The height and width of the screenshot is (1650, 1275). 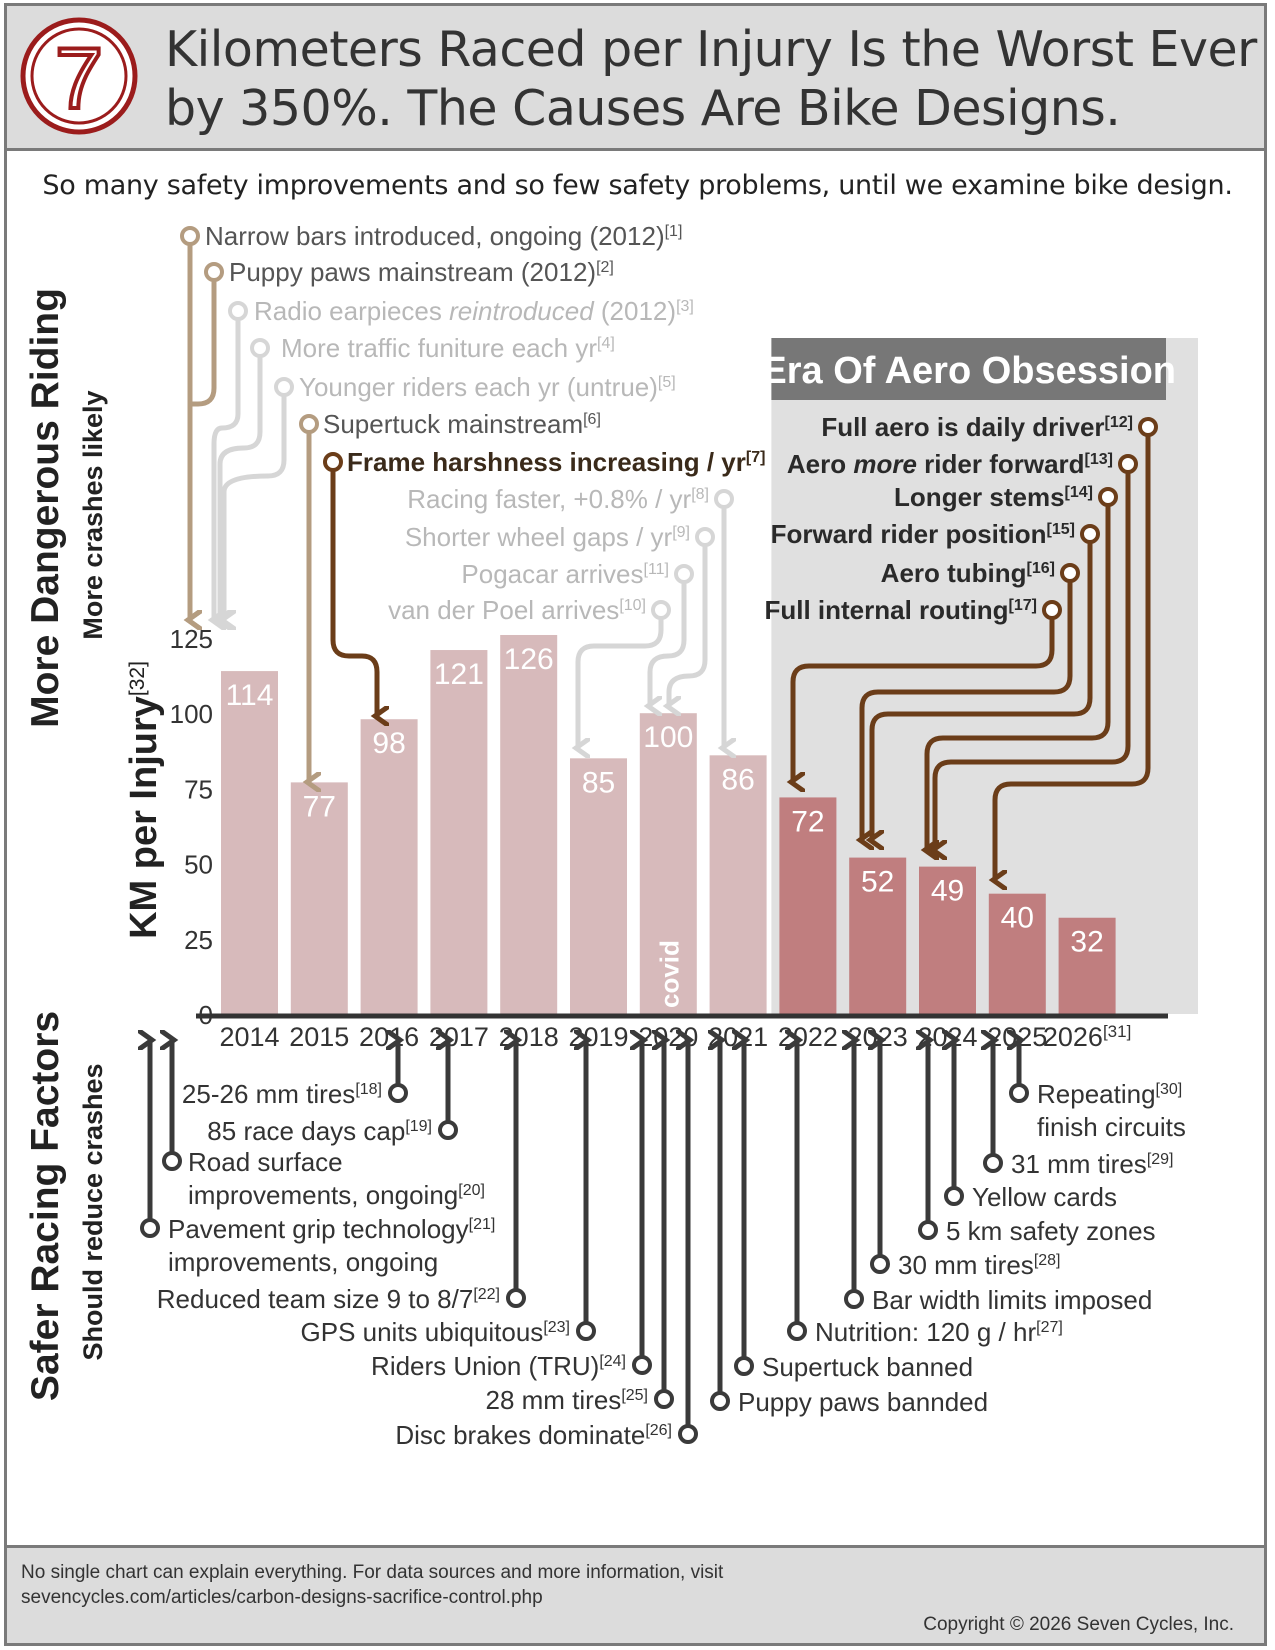 I want to click on side-label-more-dangerous: More Dangerous Riding, so click(x=45, y=508).